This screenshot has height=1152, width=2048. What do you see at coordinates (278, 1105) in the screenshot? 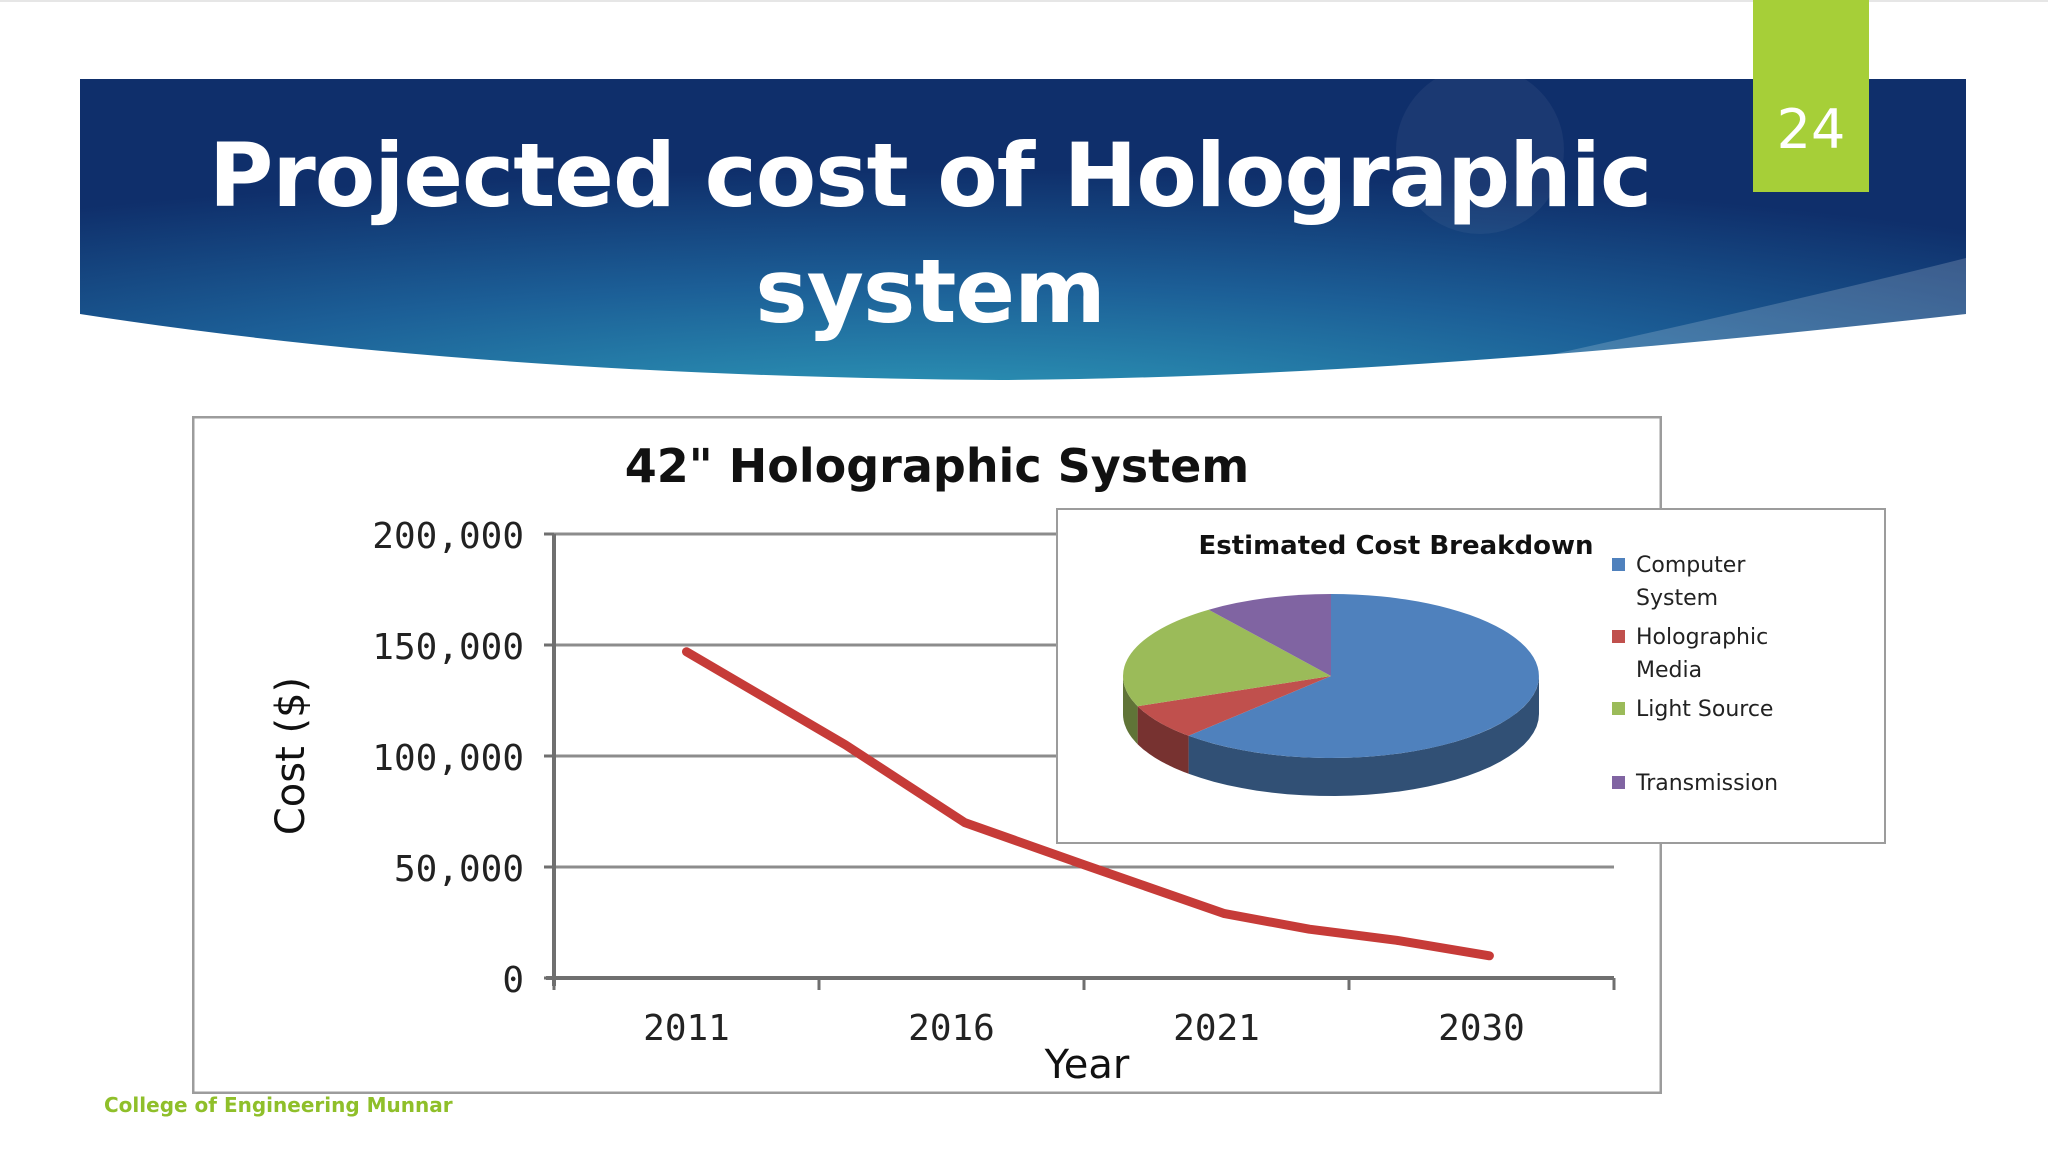
I see `footer-college-name: College of Engineering Munnar` at bounding box center [278, 1105].